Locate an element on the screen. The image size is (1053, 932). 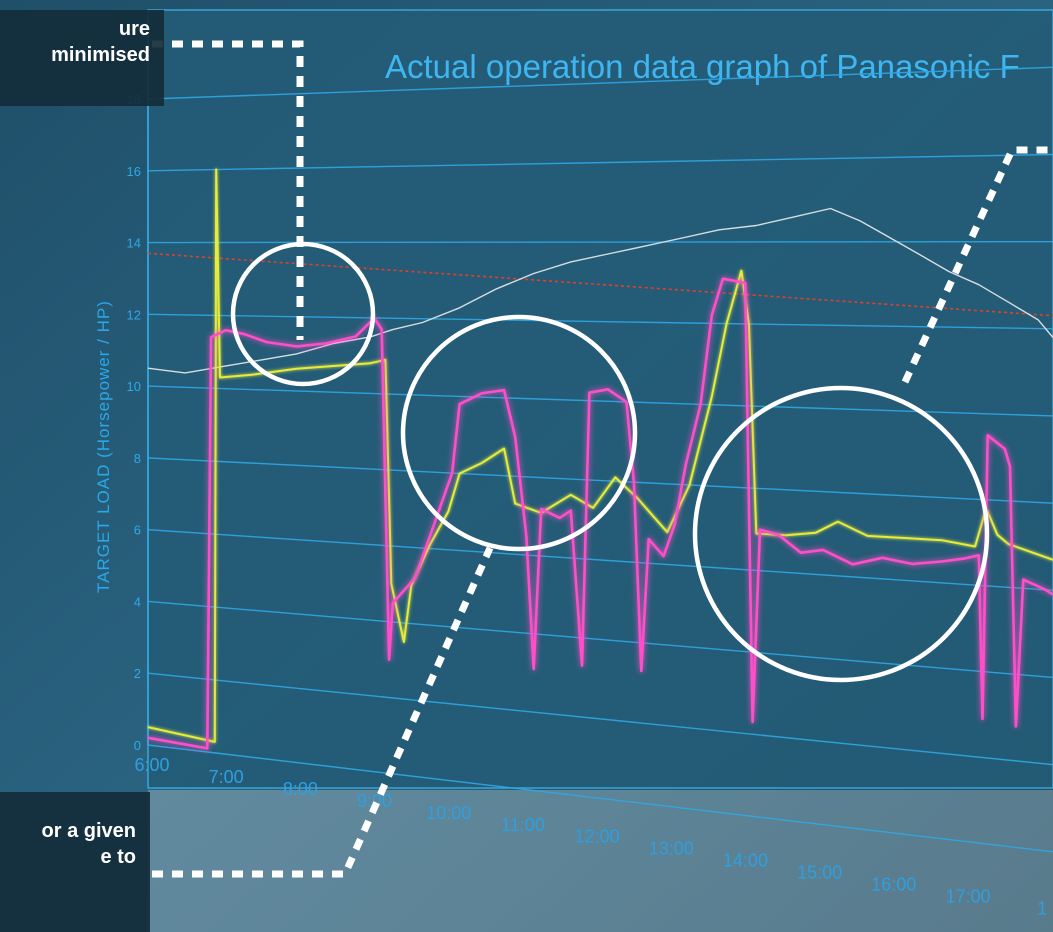
x-tick-label: 6:00 is located at coordinates (151, 765).